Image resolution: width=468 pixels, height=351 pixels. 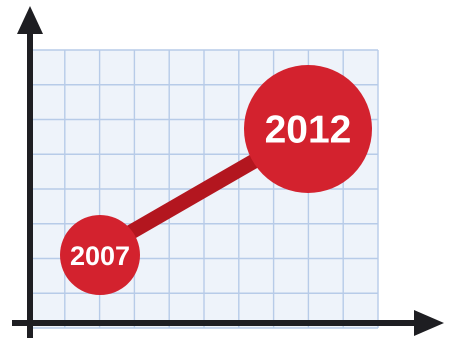 I want to click on point-2012-circle, so click(x=308, y=129).